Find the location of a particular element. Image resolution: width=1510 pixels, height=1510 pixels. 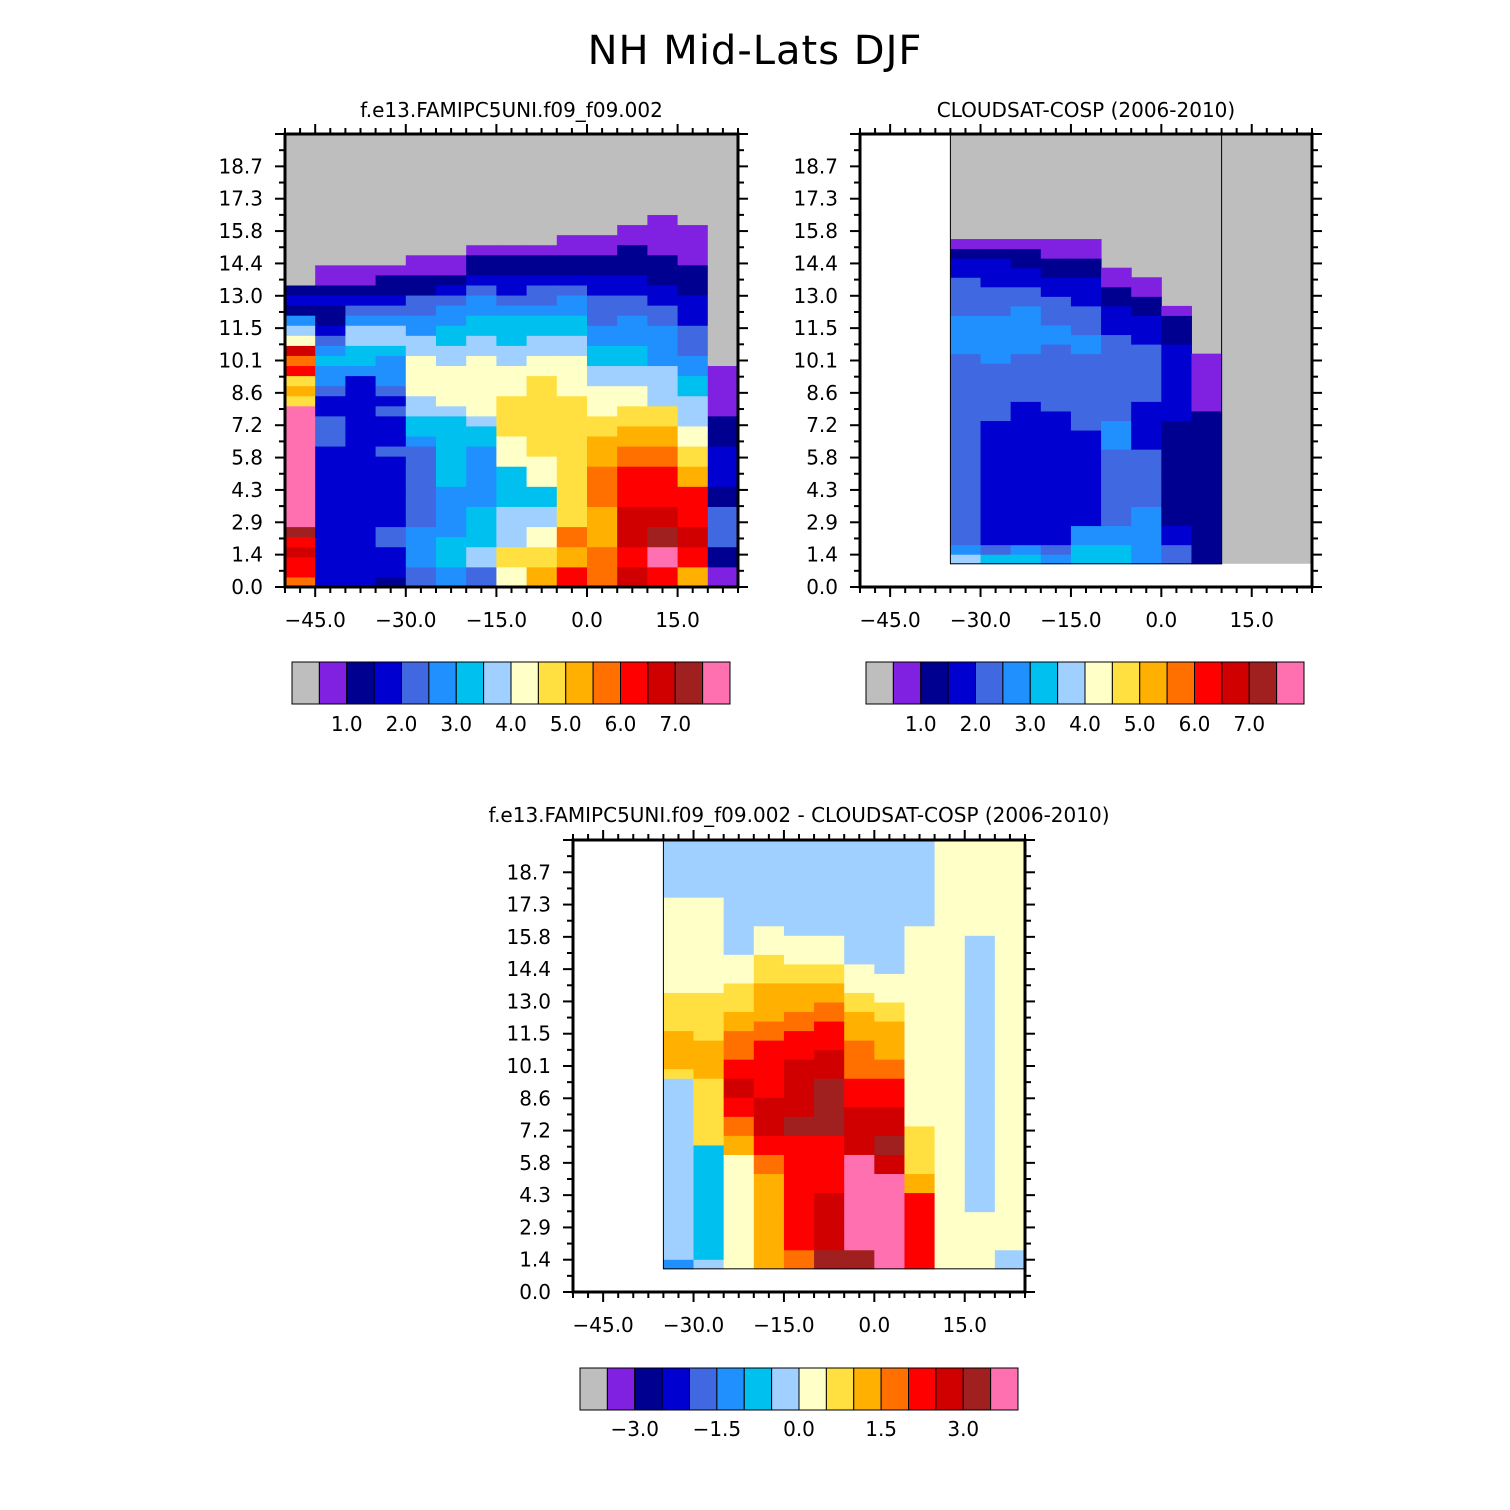

y-tick-label: 8.6 is located at coordinates (247, 393).